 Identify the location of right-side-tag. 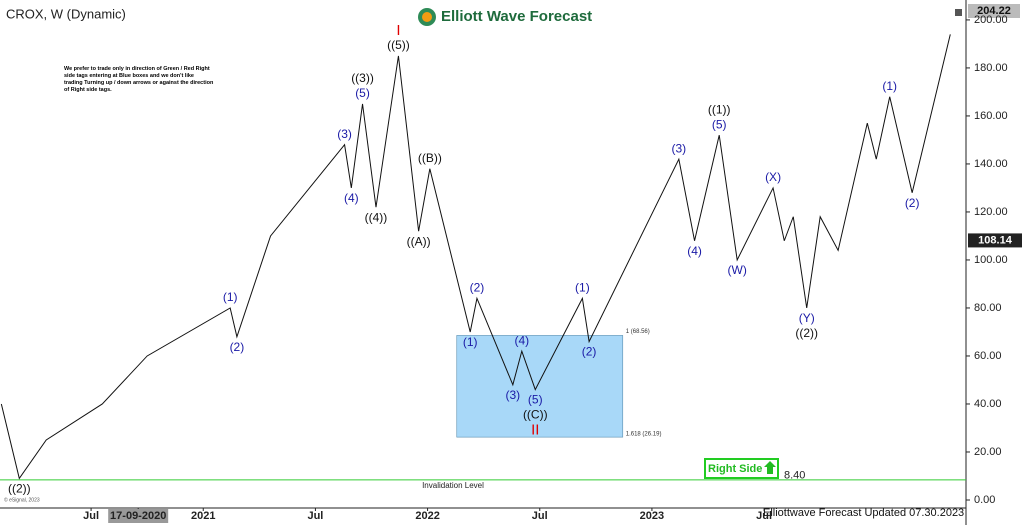
(741, 468).